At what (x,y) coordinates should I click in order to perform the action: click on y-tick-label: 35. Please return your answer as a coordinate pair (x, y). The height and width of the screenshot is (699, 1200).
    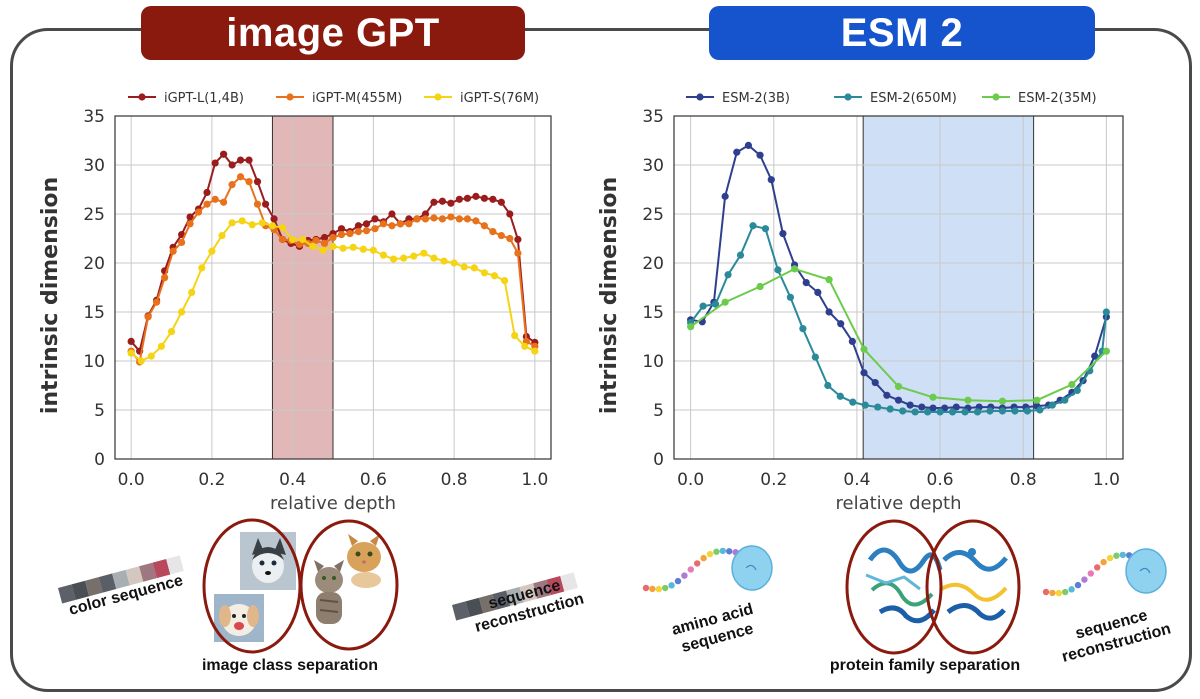
    Looking at the image, I should click on (94, 117).